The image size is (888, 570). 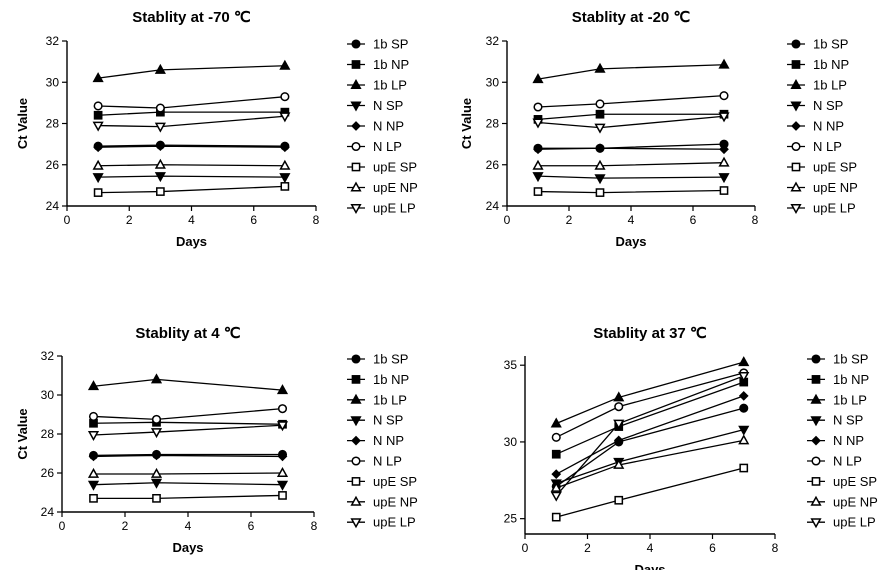 What do you see at coordinates (48, 473) in the screenshot?
I see `y-tick-label: 26` at bounding box center [48, 473].